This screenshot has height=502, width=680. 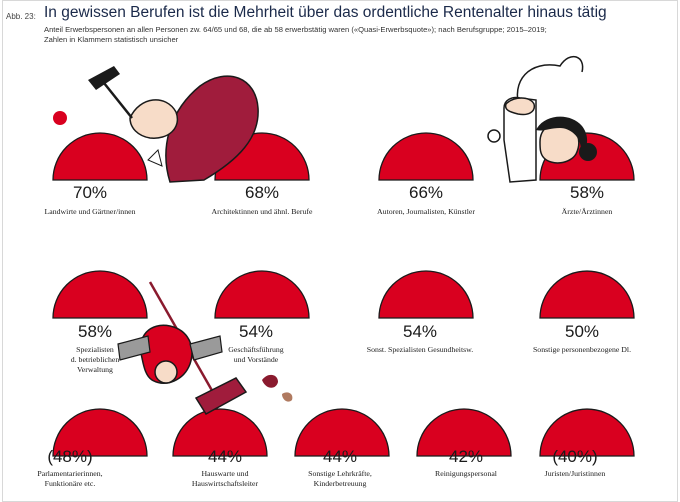 I want to click on category-label: d. betrieblichen, so click(x=95, y=359).